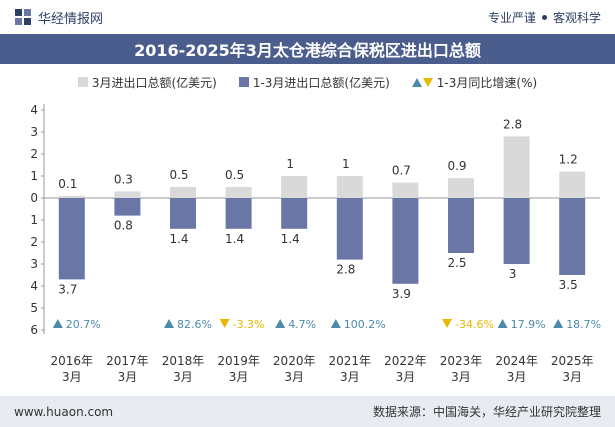 The height and width of the screenshot is (427, 615). What do you see at coordinates (243, 82) in the screenshot?
I see `legend-swatch-cumulative` at bounding box center [243, 82].